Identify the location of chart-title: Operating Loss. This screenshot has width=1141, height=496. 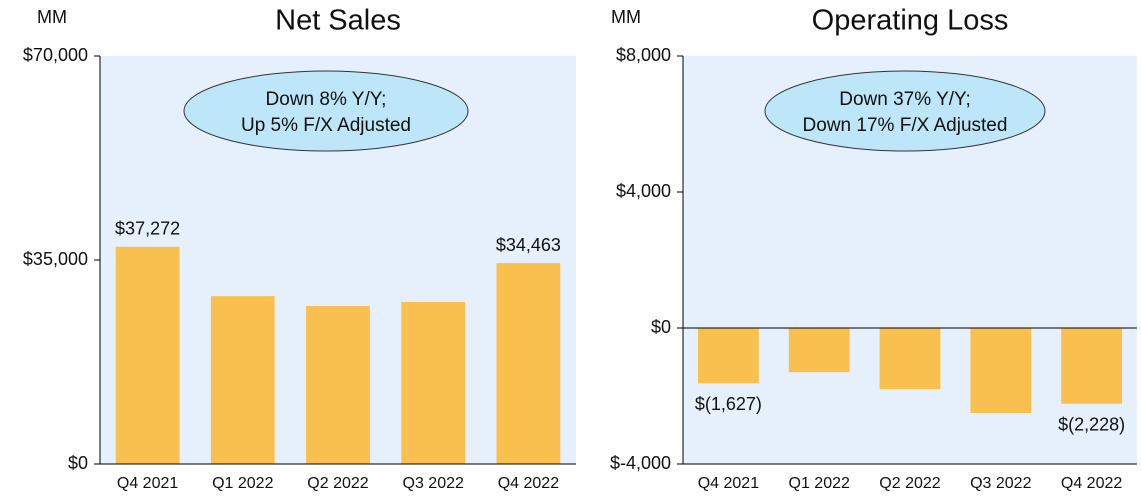
(910, 21).